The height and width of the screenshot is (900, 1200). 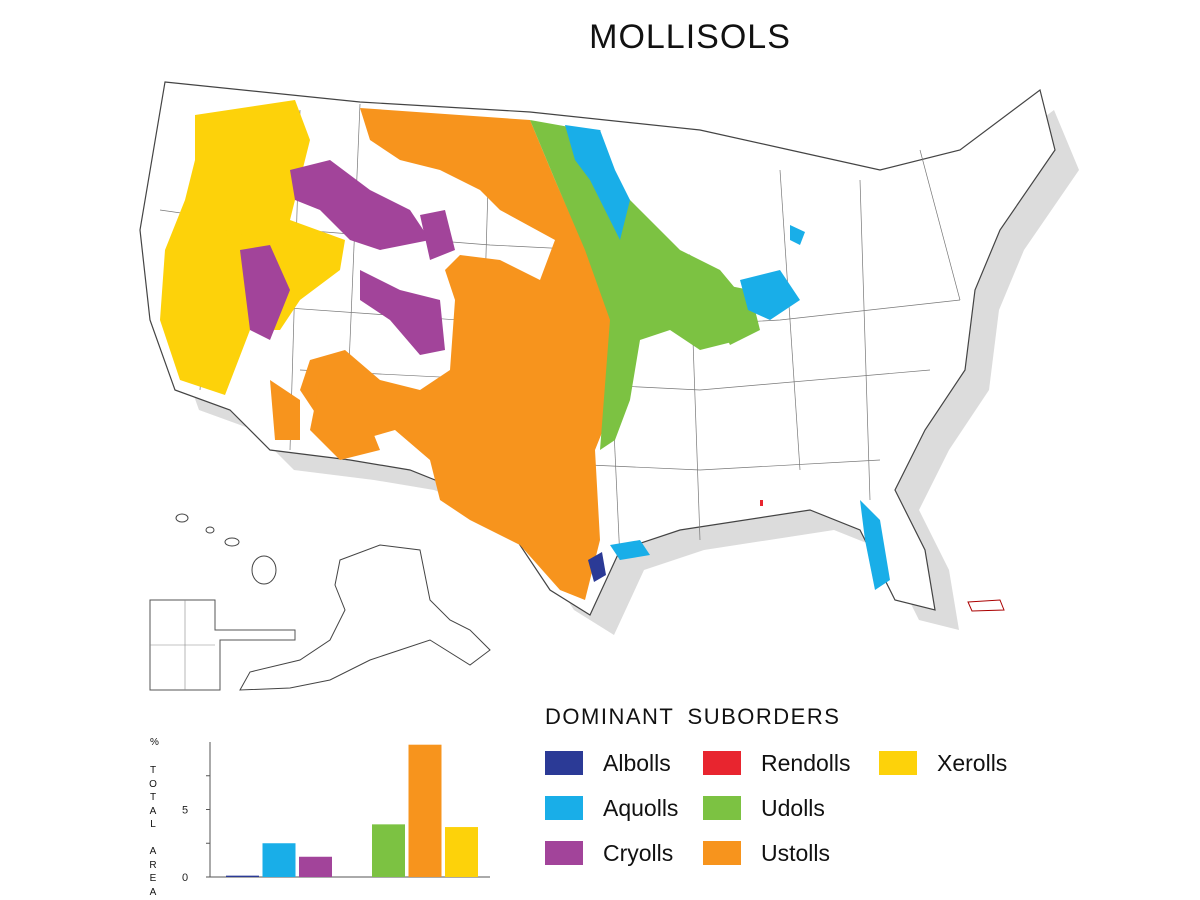 I want to click on legend-item-rendolls: Rendolls, so click(x=777, y=763).